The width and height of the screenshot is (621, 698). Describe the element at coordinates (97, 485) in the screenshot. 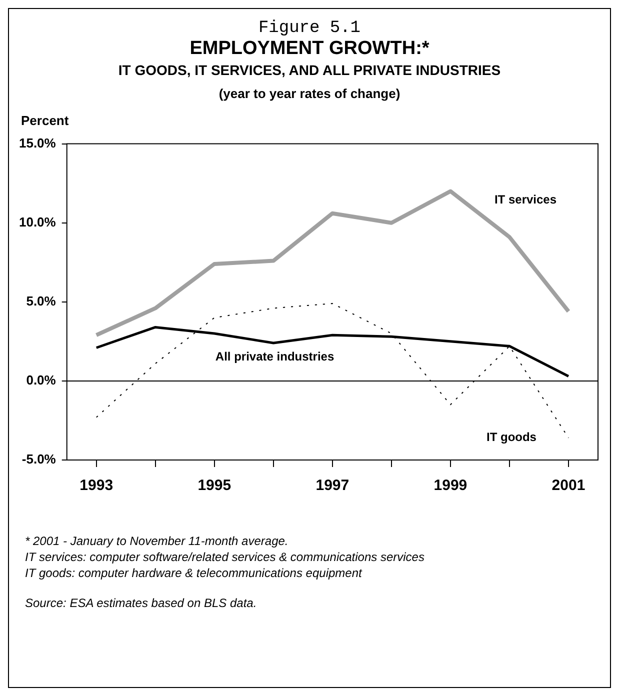

I see `x-tick-label: 1993` at that location.